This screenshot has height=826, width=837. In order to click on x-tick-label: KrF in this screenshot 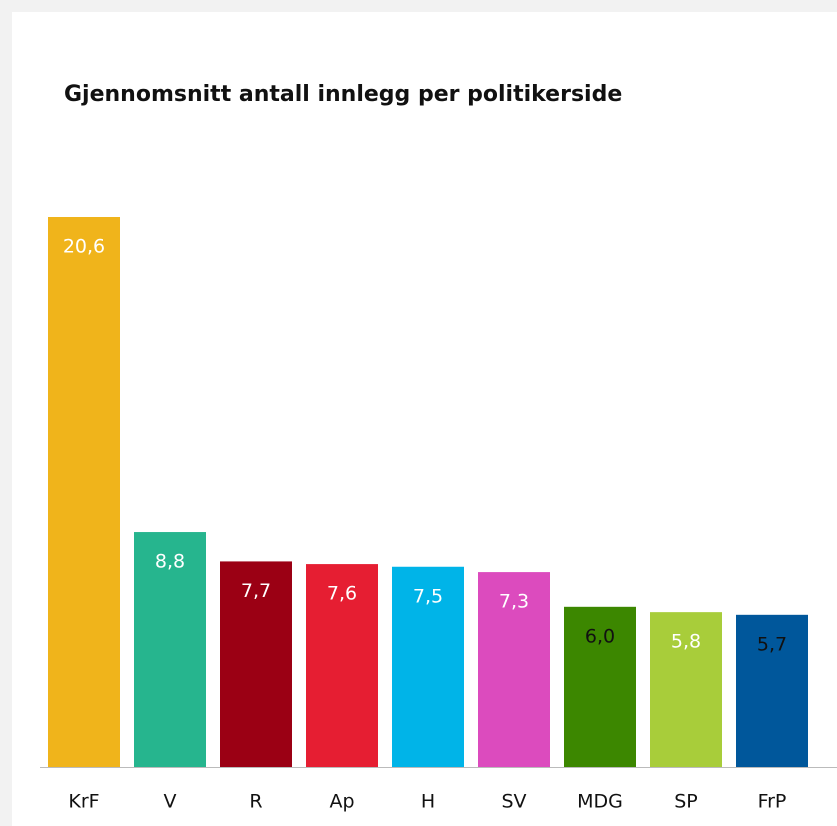, I will do `click(83, 802)`.